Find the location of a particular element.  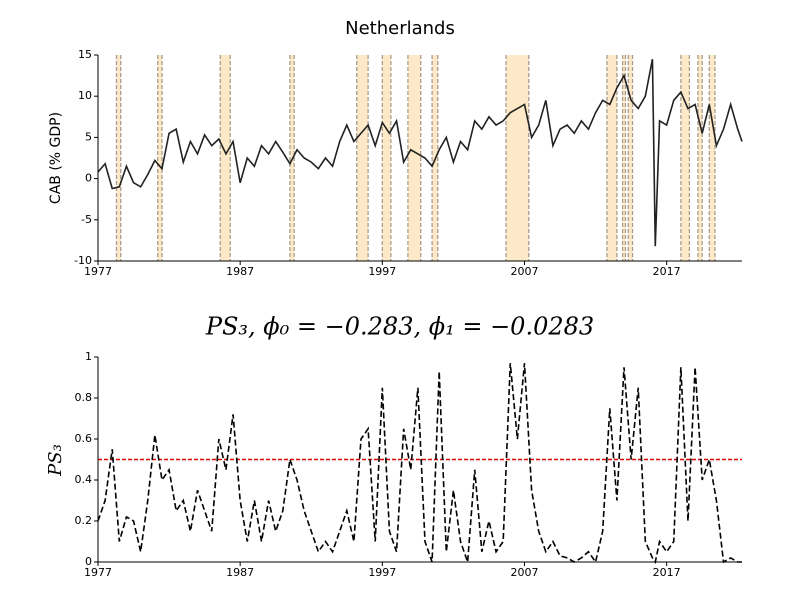

y-tick-label: 5 is located at coordinates (88, 136).